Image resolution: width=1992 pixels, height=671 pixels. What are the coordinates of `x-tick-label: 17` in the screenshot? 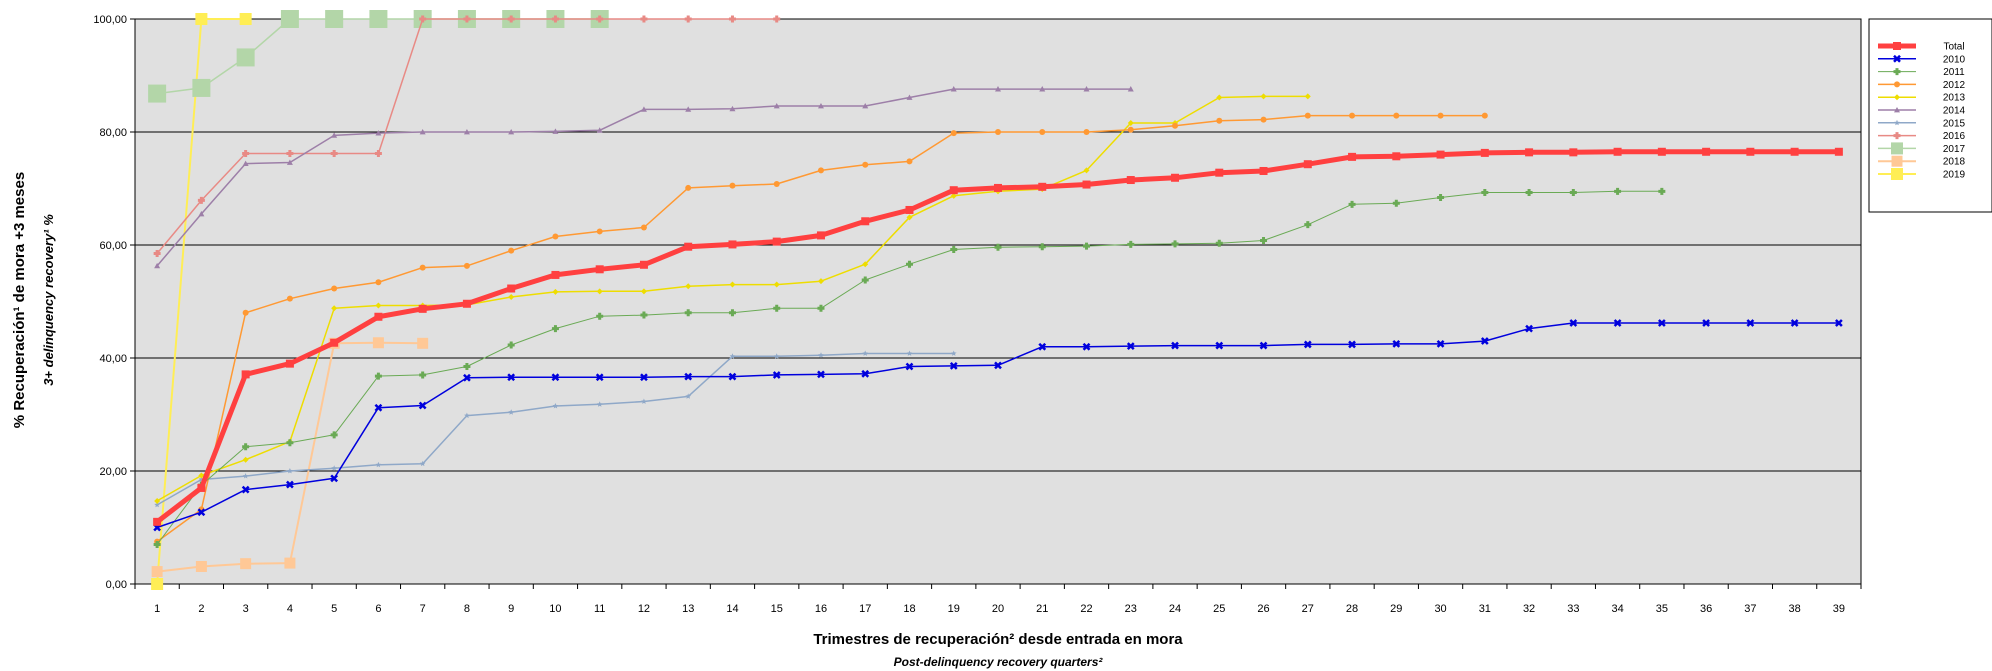 It's located at (865, 609).